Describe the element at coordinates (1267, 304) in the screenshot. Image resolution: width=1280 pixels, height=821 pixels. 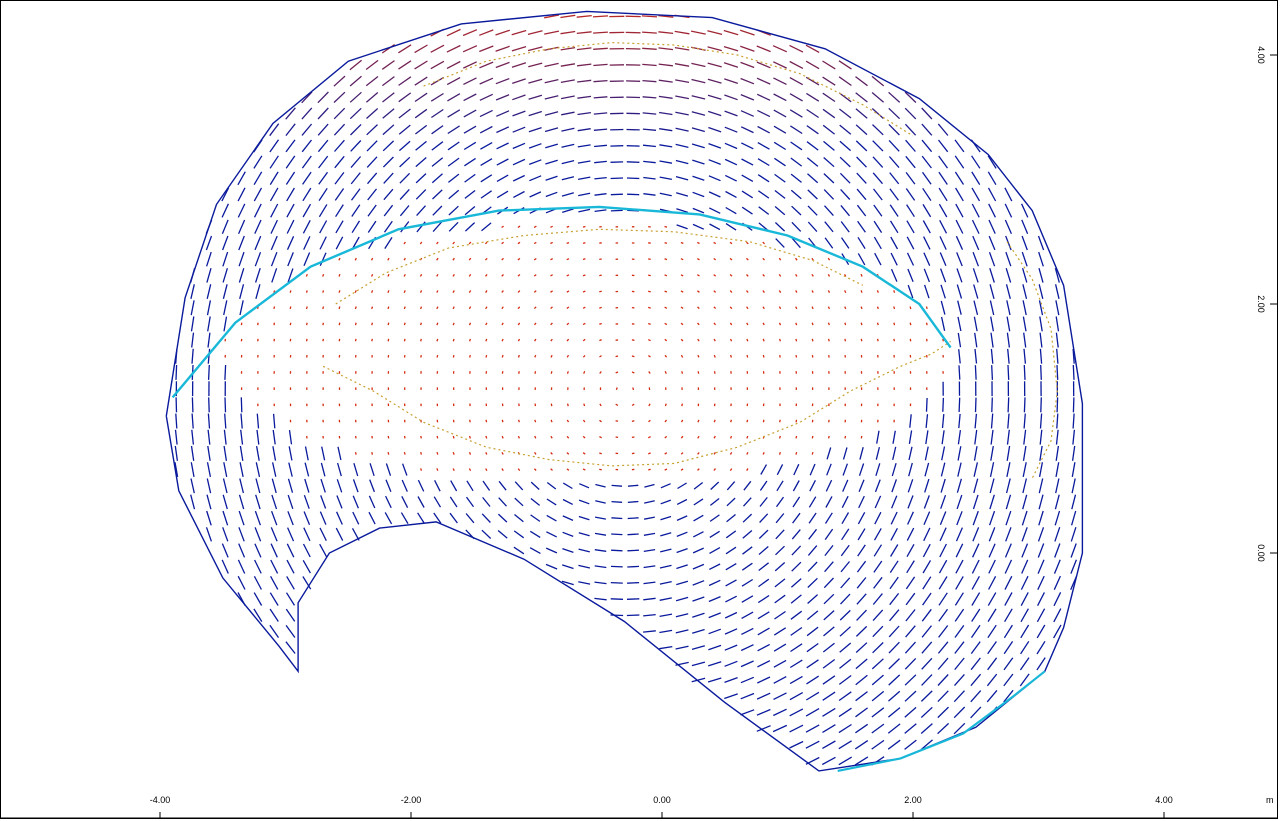
I see `y-ticks: 4.002.000.00` at that location.